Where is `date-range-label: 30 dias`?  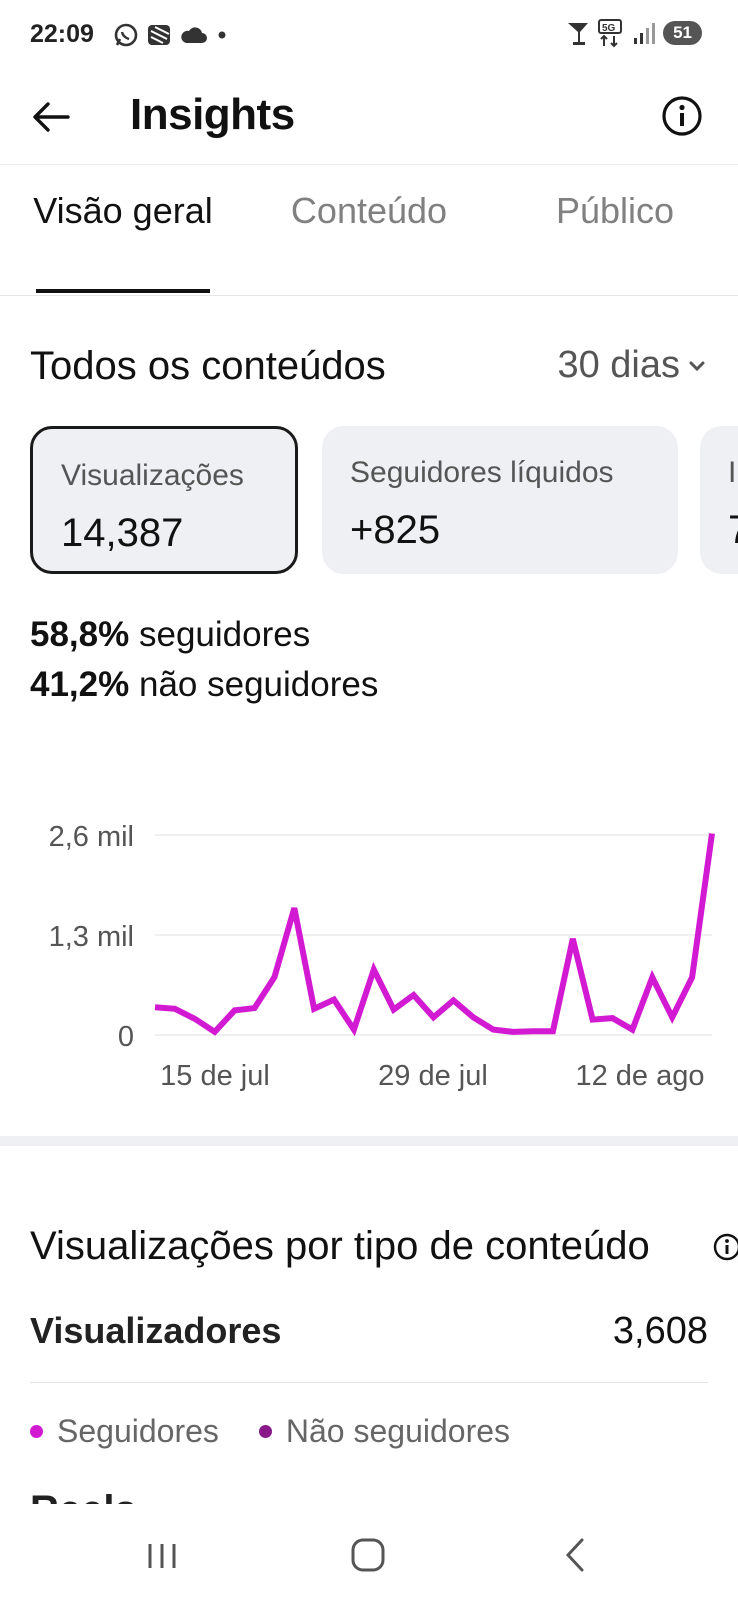 date-range-label: 30 dias is located at coordinates (618, 365).